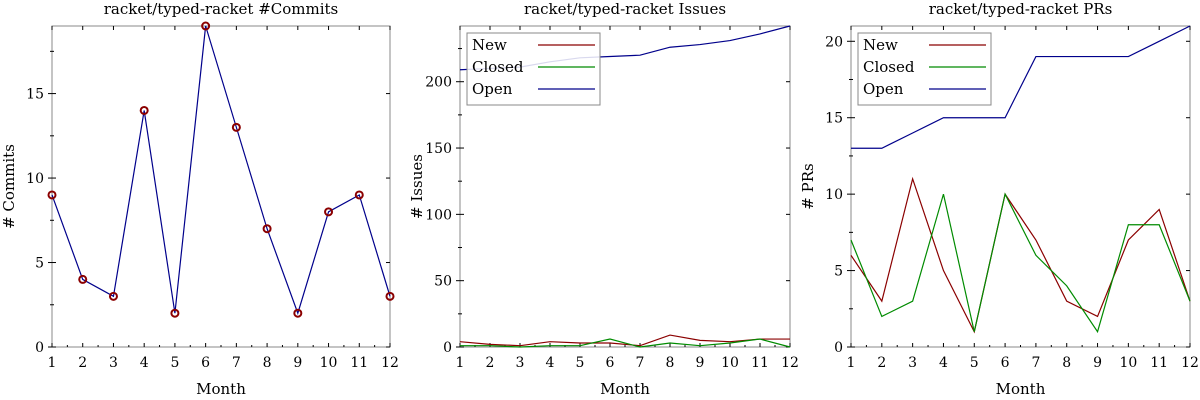 This screenshot has width=1200, height=400. I want to click on y-tick-label: 200, so click(438, 83).